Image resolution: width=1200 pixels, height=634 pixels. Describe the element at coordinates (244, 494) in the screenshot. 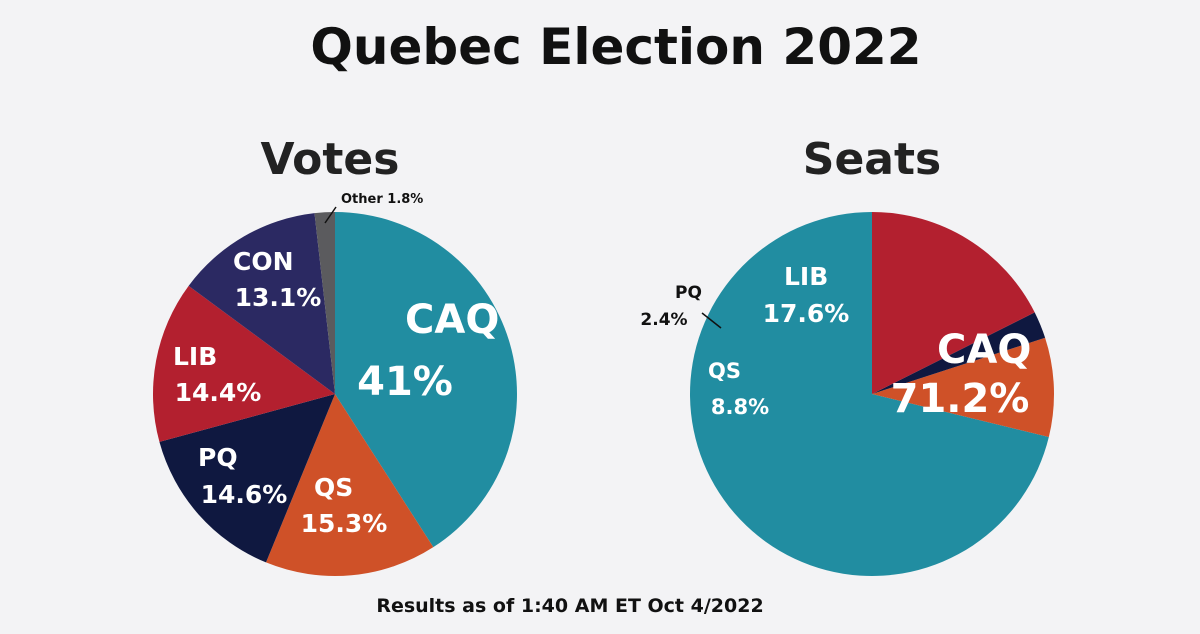

I see `votes-value-pq: 14.6%` at that location.